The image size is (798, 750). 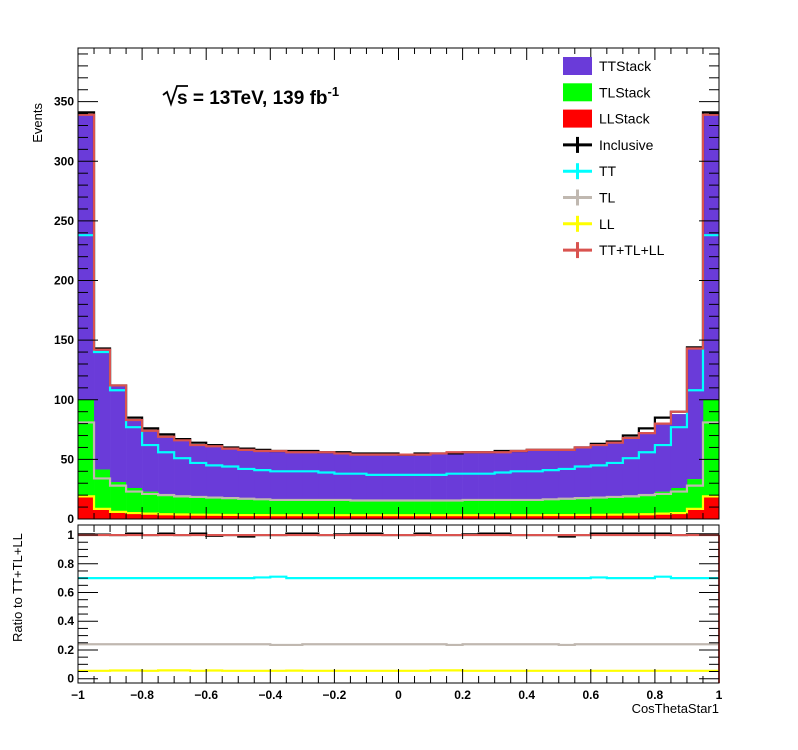 I want to click on x-tick-label: 0.4, so click(x=526, y=695).